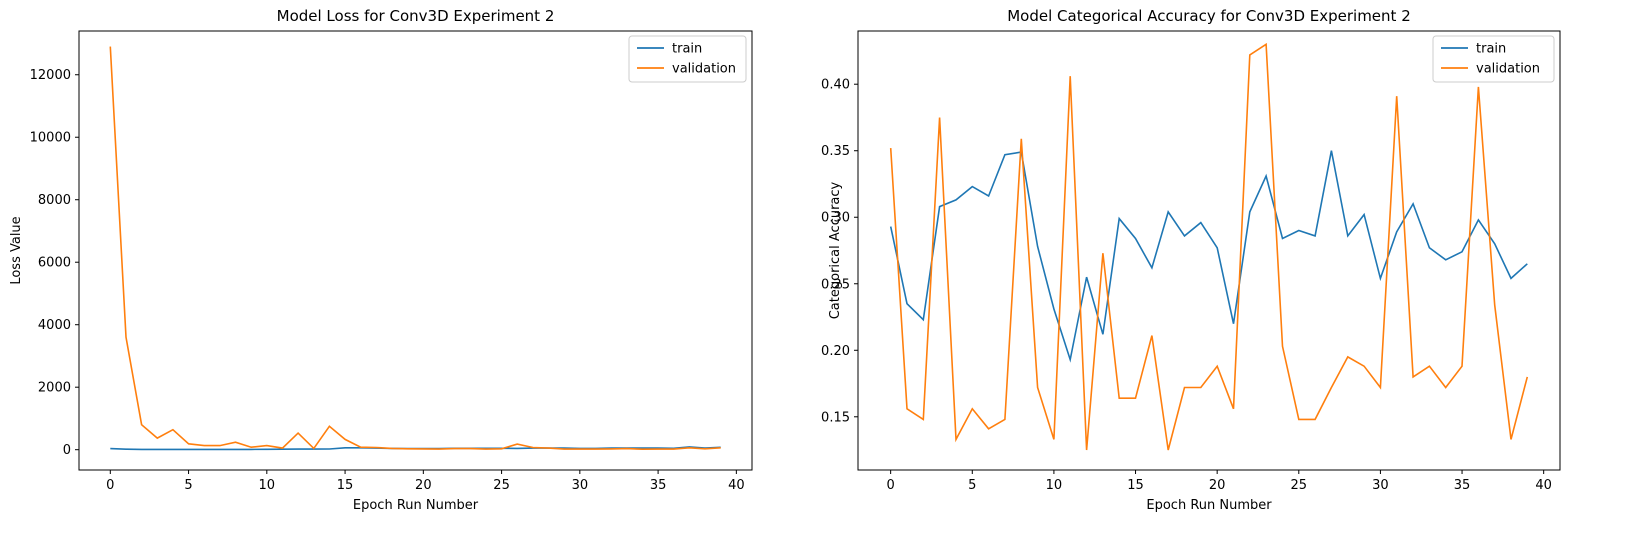  Describe the element at coordinates (687, 49) in the screenshot. I see `loss-legend-label-train: train` at that location.